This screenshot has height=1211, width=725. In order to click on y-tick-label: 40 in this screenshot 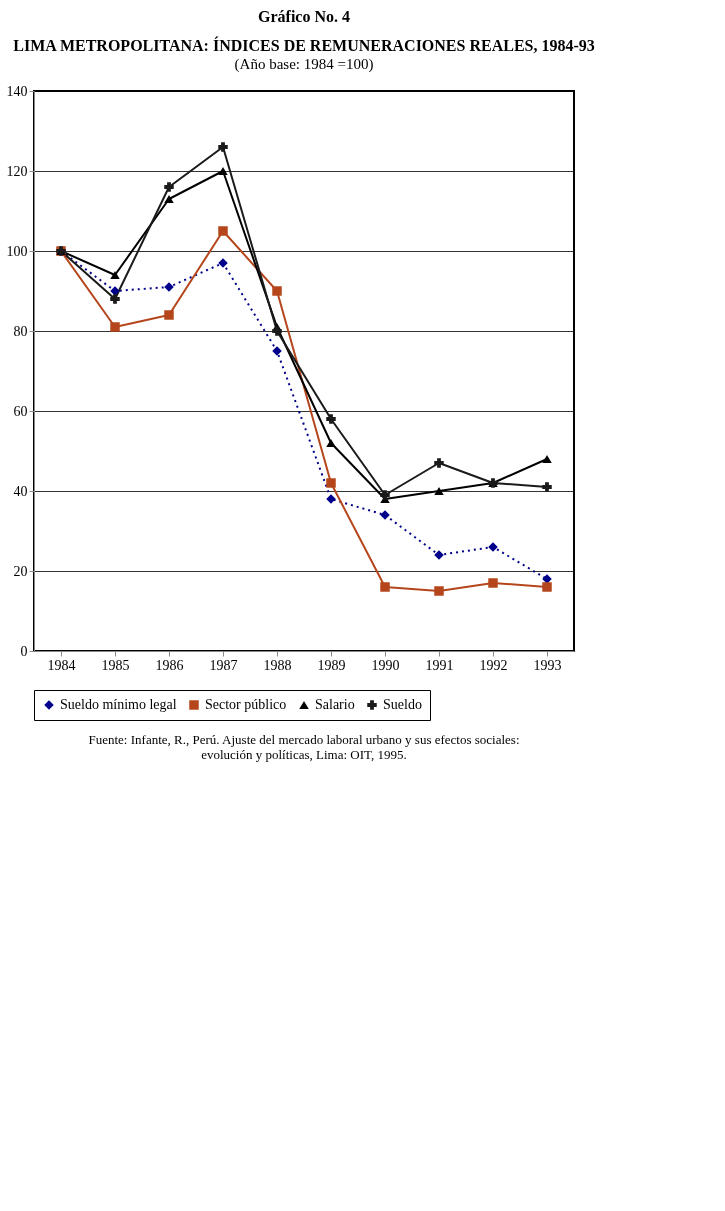, I will do `click(20, 491)`.